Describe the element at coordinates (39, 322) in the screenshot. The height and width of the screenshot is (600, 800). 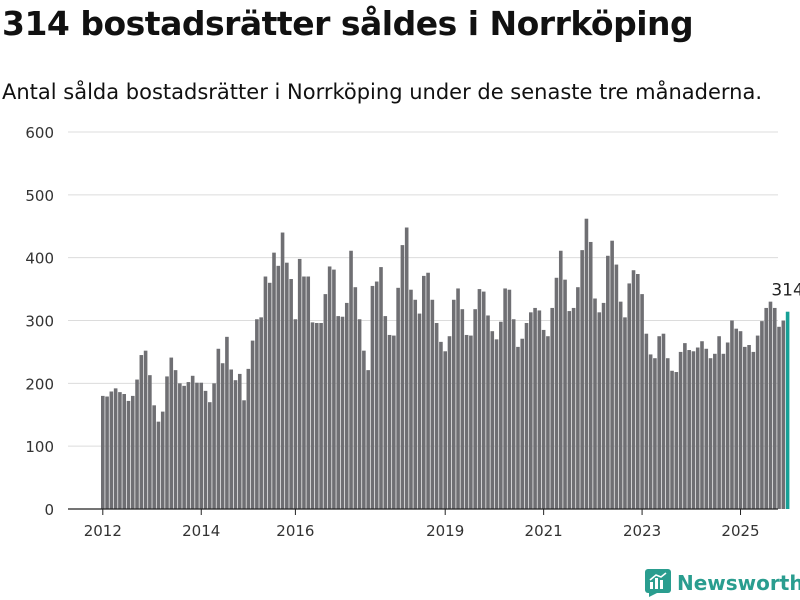
I see `y-tick-label: 300` at that location.